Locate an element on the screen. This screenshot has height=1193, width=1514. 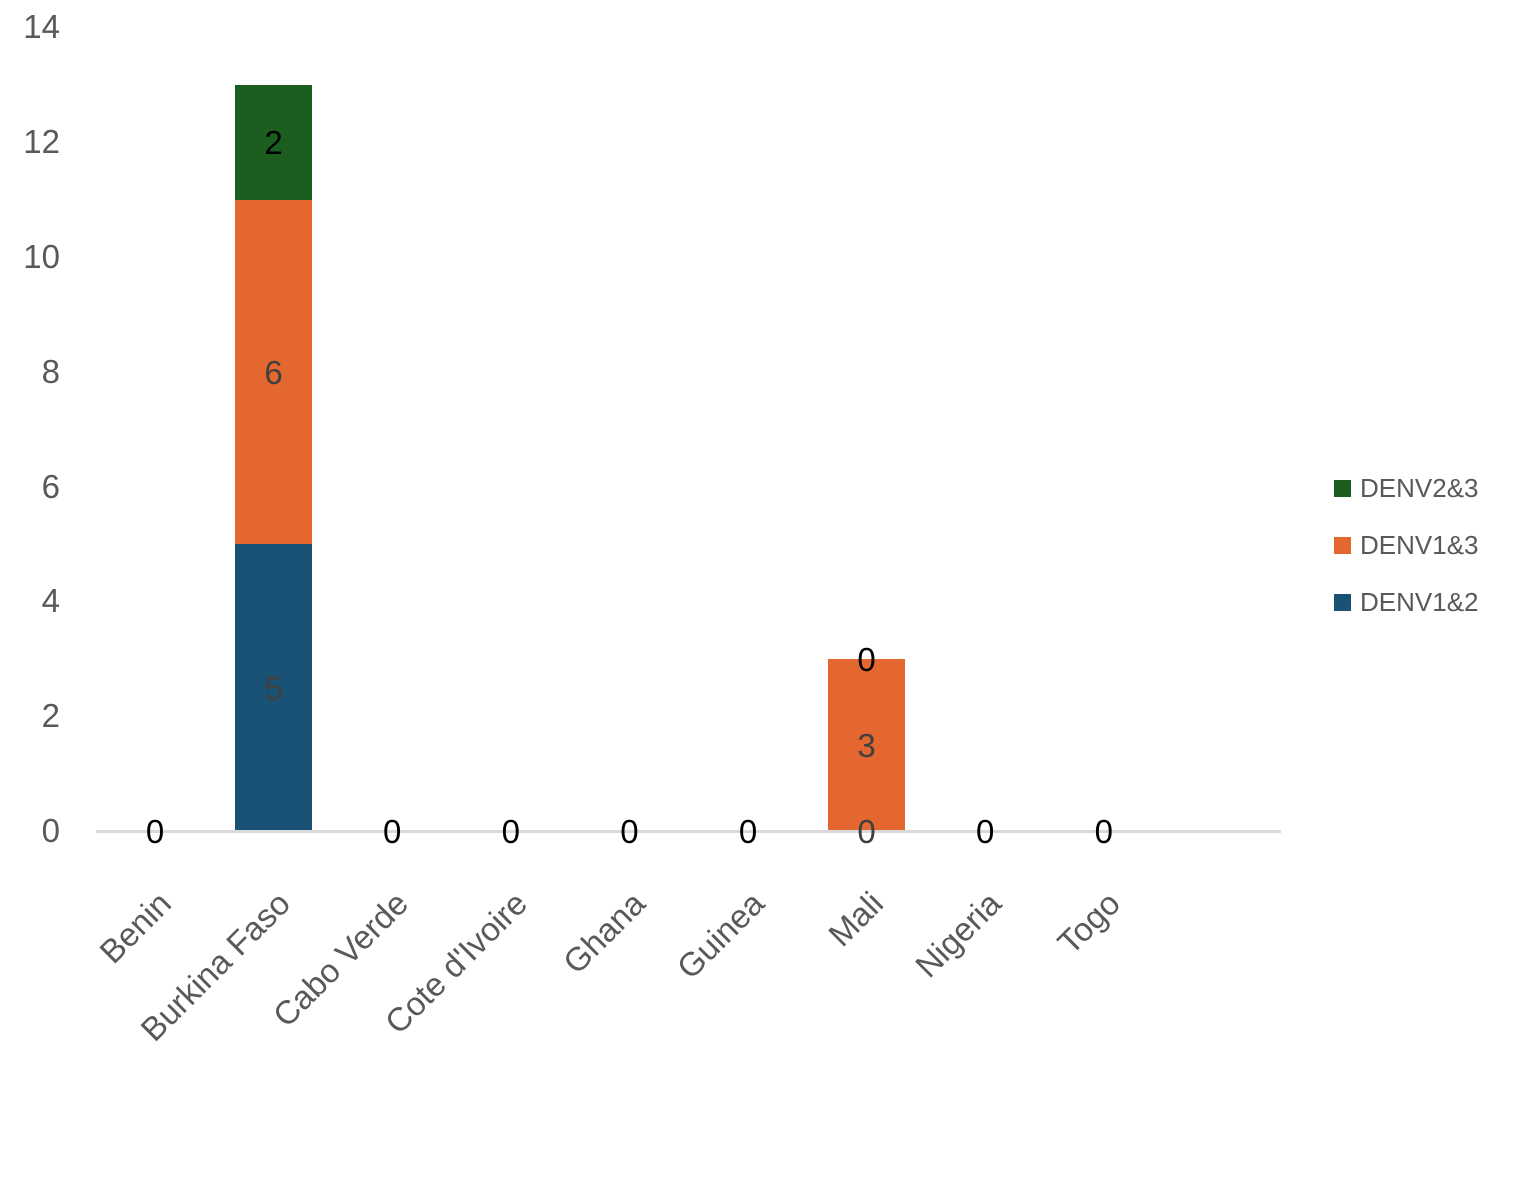
data-label: 3 is located at coordinates (866, 745).